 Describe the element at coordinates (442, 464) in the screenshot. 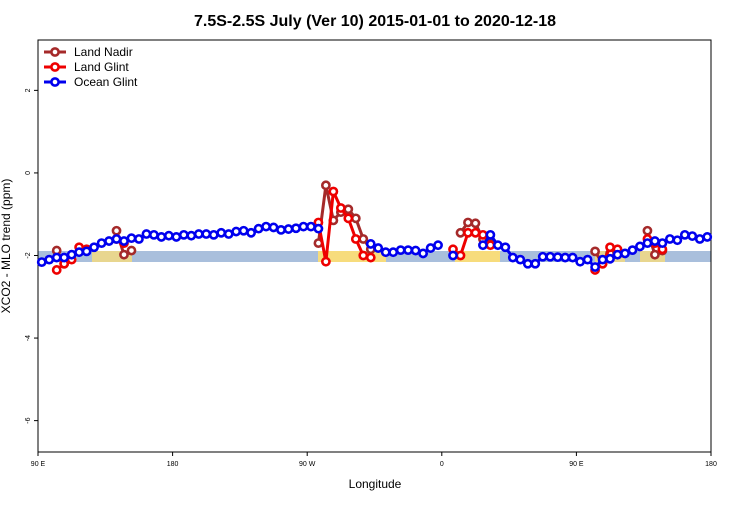

I see `x-tick-label: 0` at that location.